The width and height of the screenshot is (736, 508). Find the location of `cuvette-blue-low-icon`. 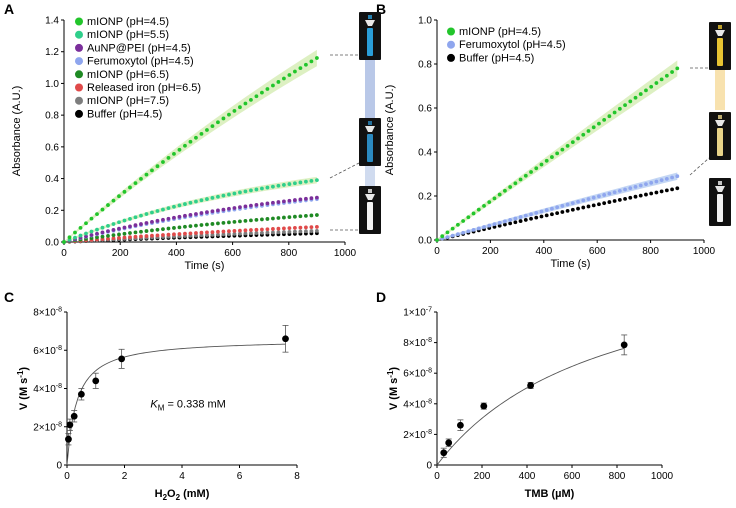

cuvette-blue-low-icon is located at coordinates (370, 142).